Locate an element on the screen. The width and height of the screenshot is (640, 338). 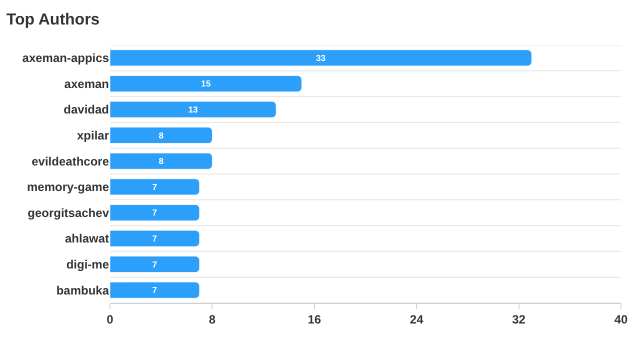
y-tick-label: ahlawat is located at coordinates (87, 239).